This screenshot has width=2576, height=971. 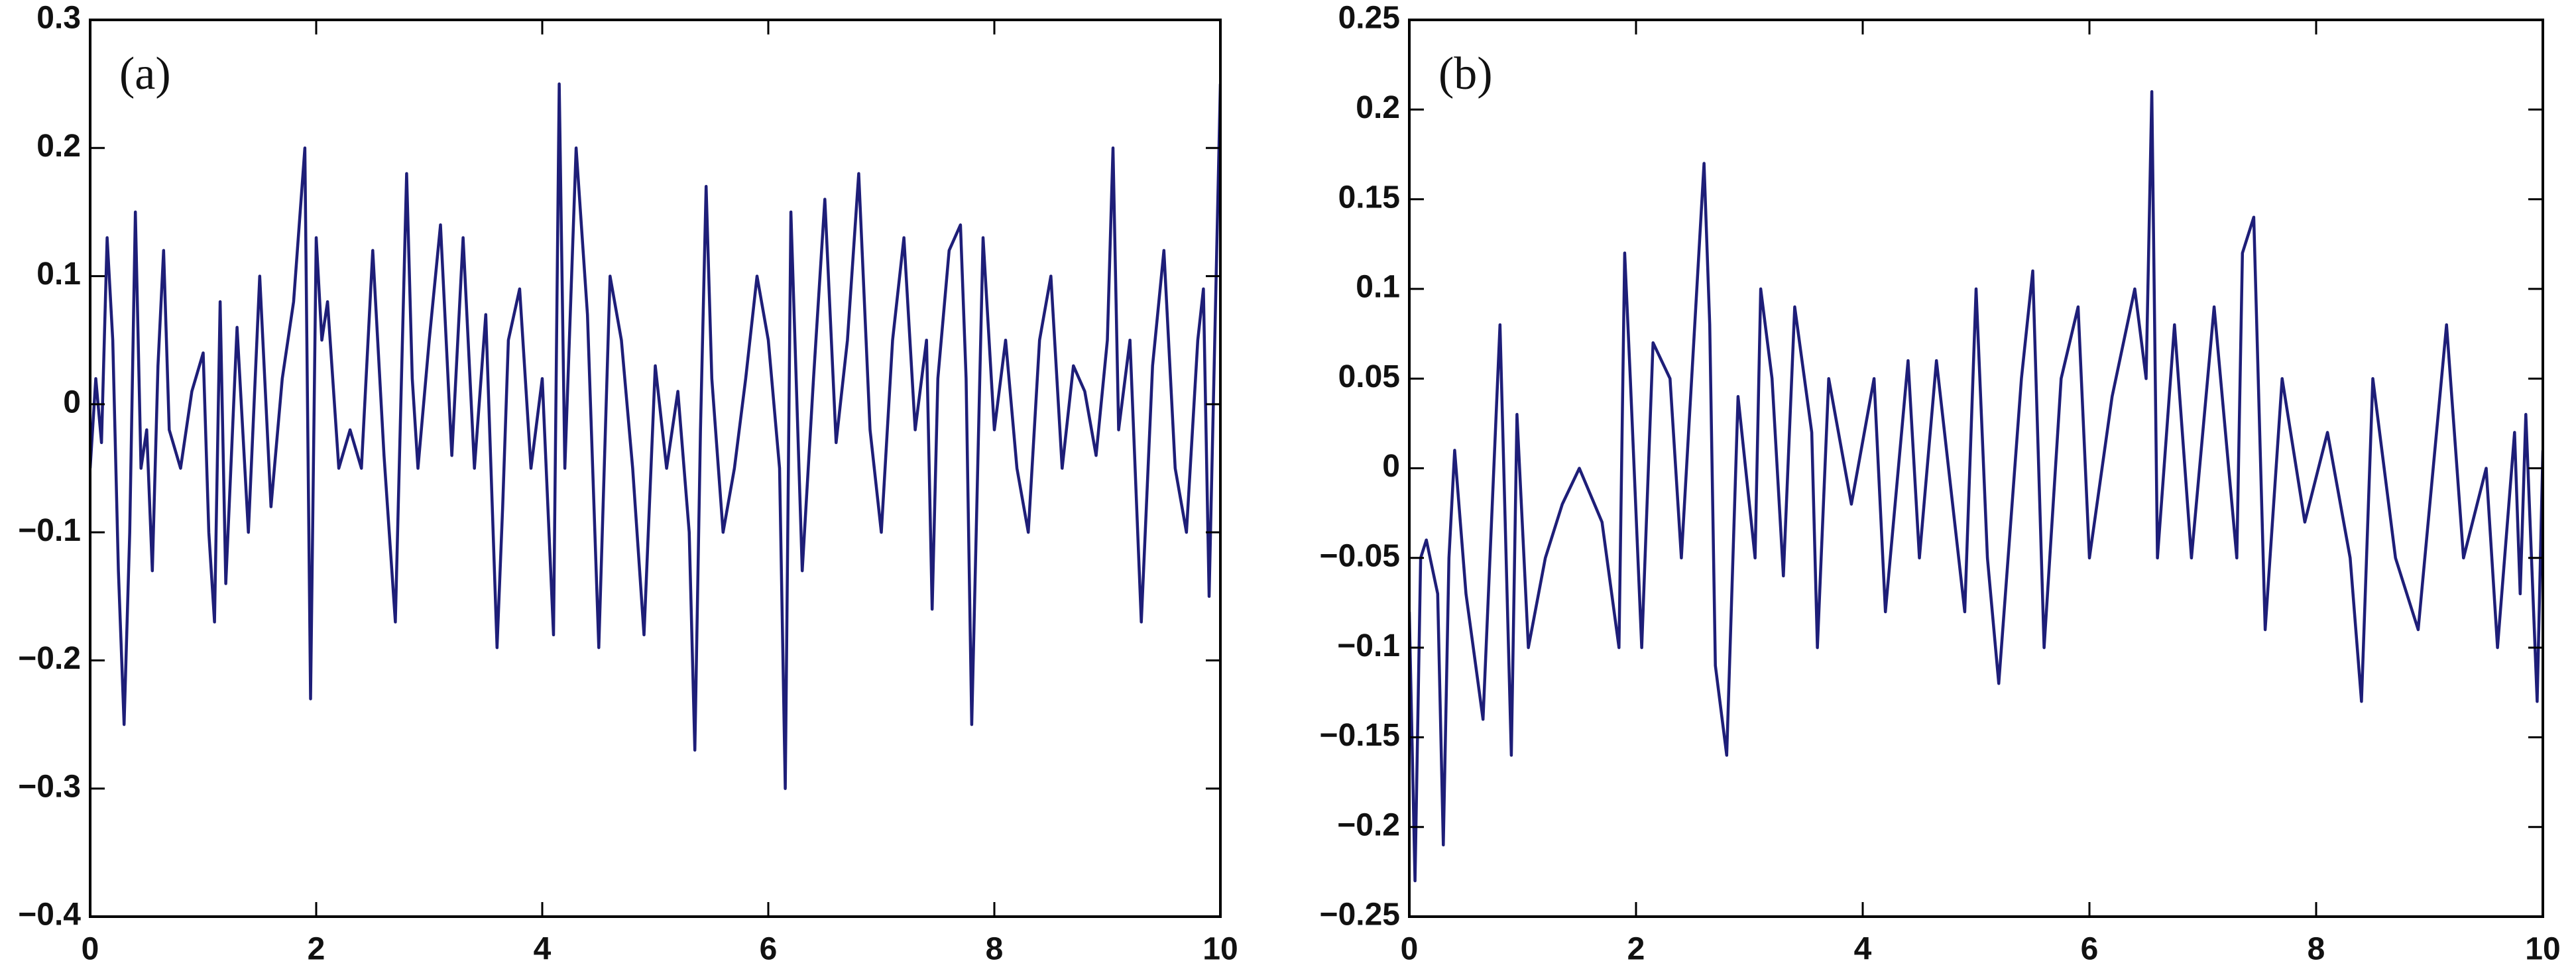 I want to click on panel-label: (b), so click(x=1465, y=74).